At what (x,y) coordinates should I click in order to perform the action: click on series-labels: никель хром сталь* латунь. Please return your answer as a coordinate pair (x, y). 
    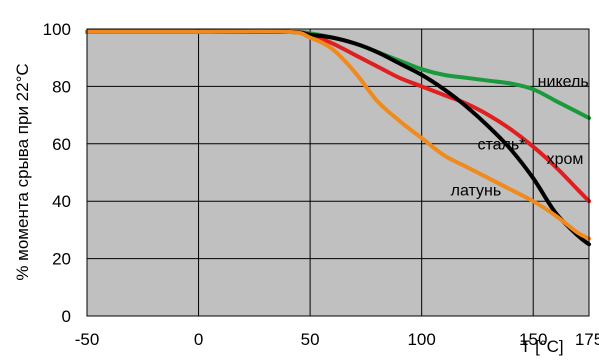
    Looking at the image, I should click on (520, 136).